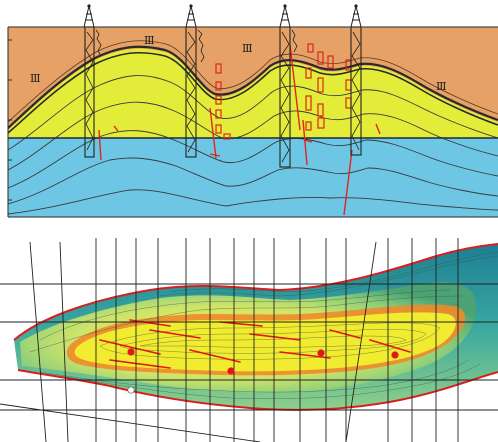 Image resolution: width=498 pixels, height=442 pixels. Describe the element at coordinates (265, 342) in the screenshot. I see `map-core` at that location.